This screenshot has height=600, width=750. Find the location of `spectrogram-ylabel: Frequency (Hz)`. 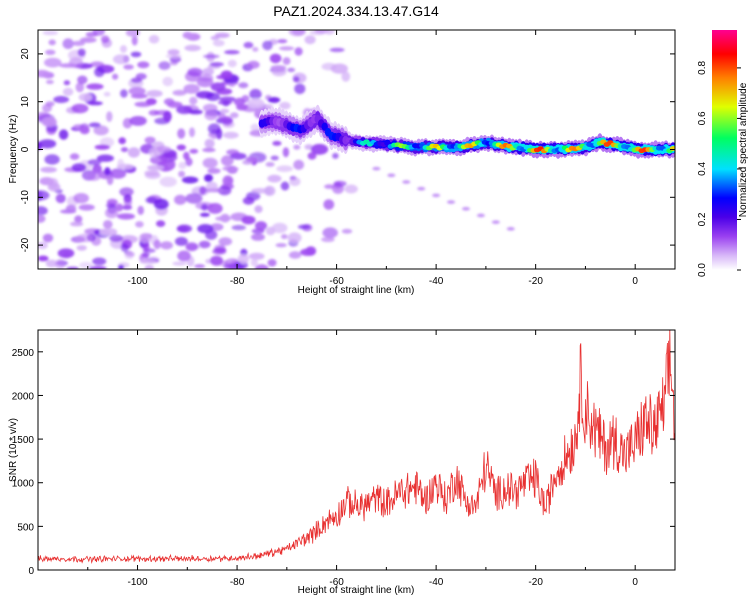

spectrogram-ylabel: Frequency (Hz) is located at coordinates (13, 149).